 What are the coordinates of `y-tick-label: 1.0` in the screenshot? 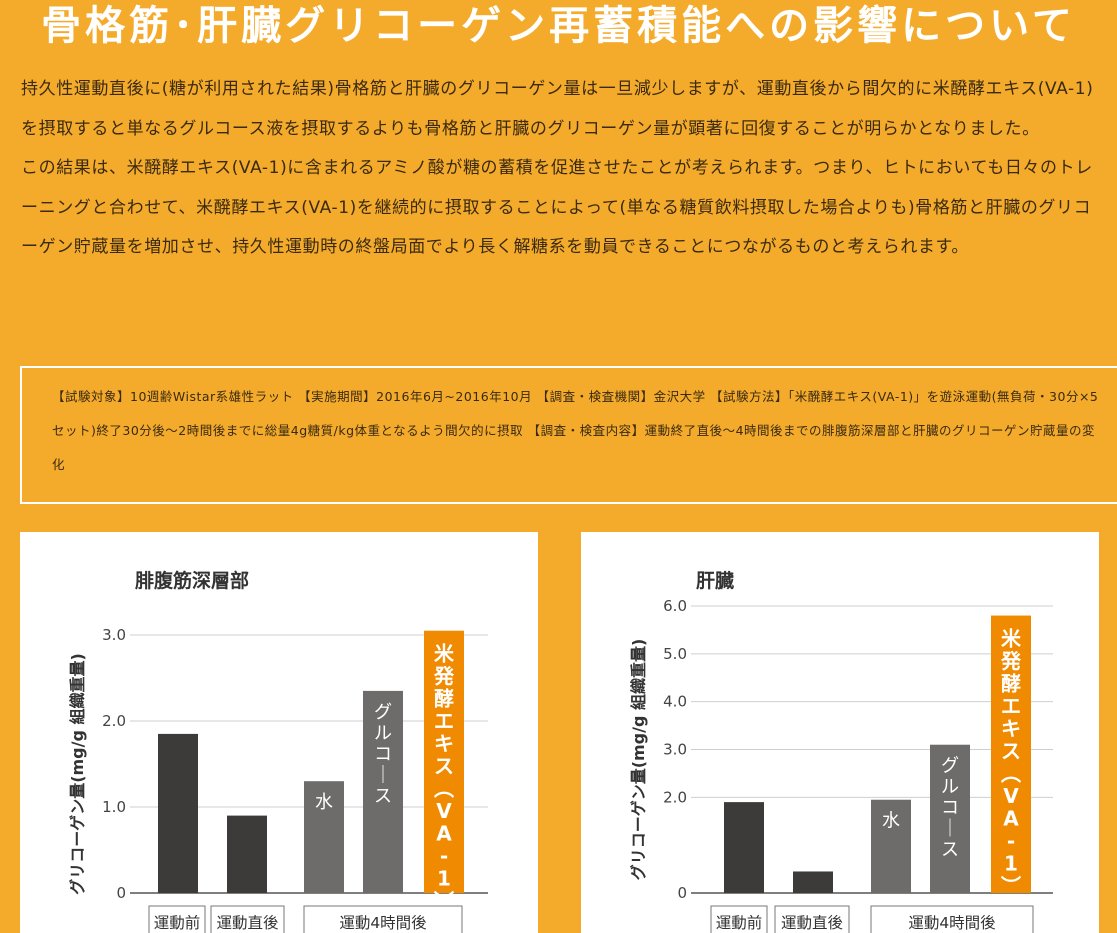 It's located at (114, 807).